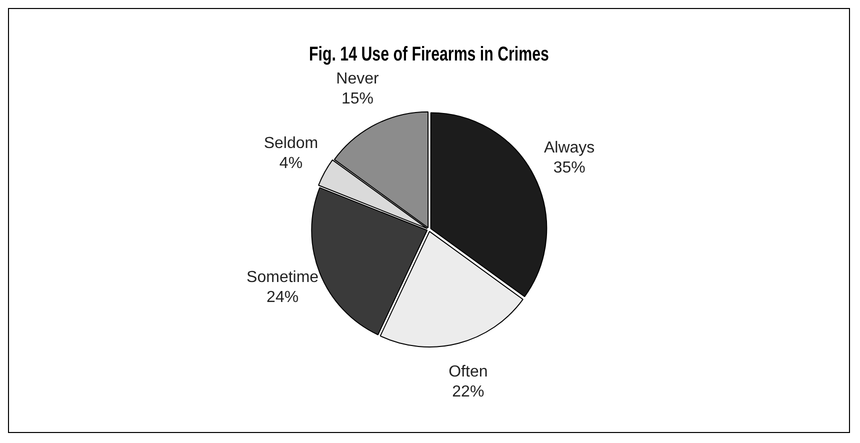 This screenshot has height=443, width=860. Describe the element at coordinates (282, 297) in the screenshot. I see `data-label: 24%` at that location.